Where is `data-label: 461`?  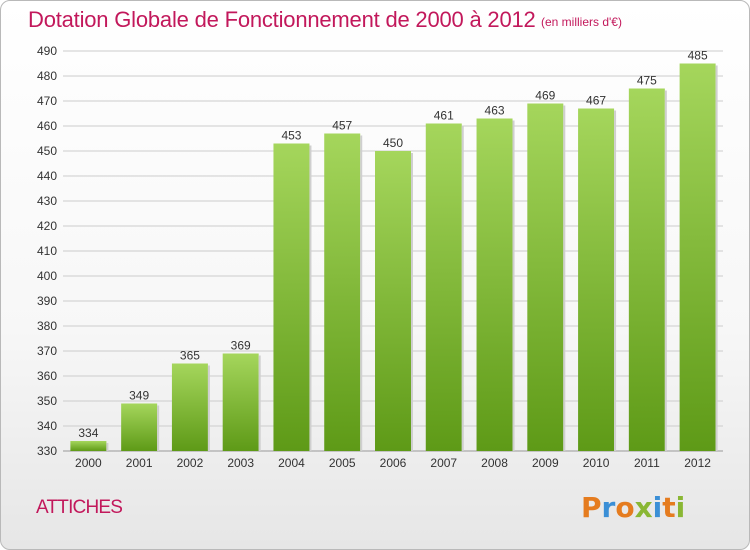 data-label: 461 is located at coordinates (444, 116).